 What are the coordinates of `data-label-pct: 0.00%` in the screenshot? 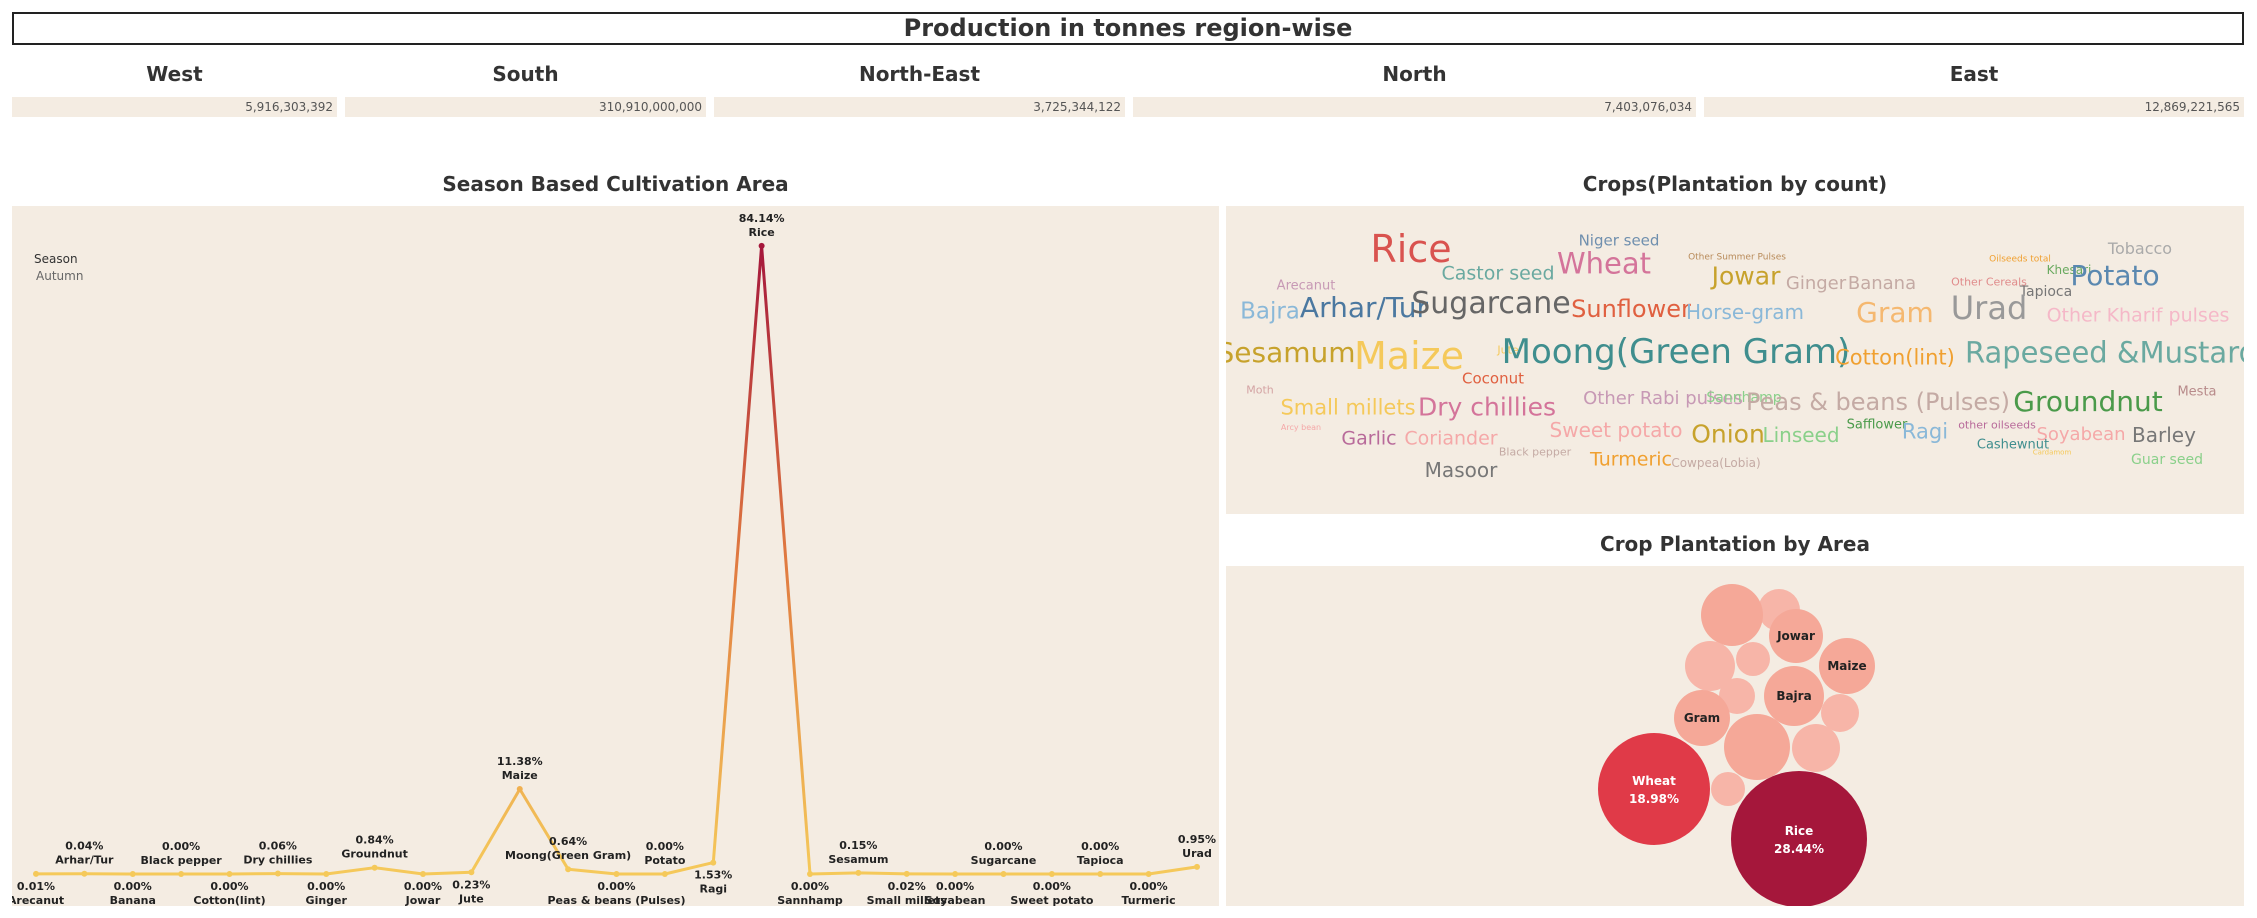 It's located at (133, 886).